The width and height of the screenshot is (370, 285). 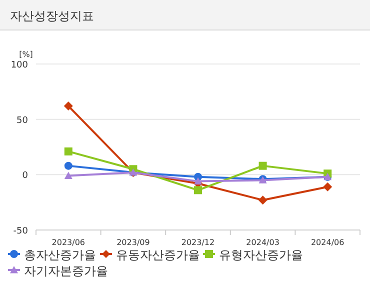 I want to click on legend-label: 유형자산증가율, so click(x=261, y=255).